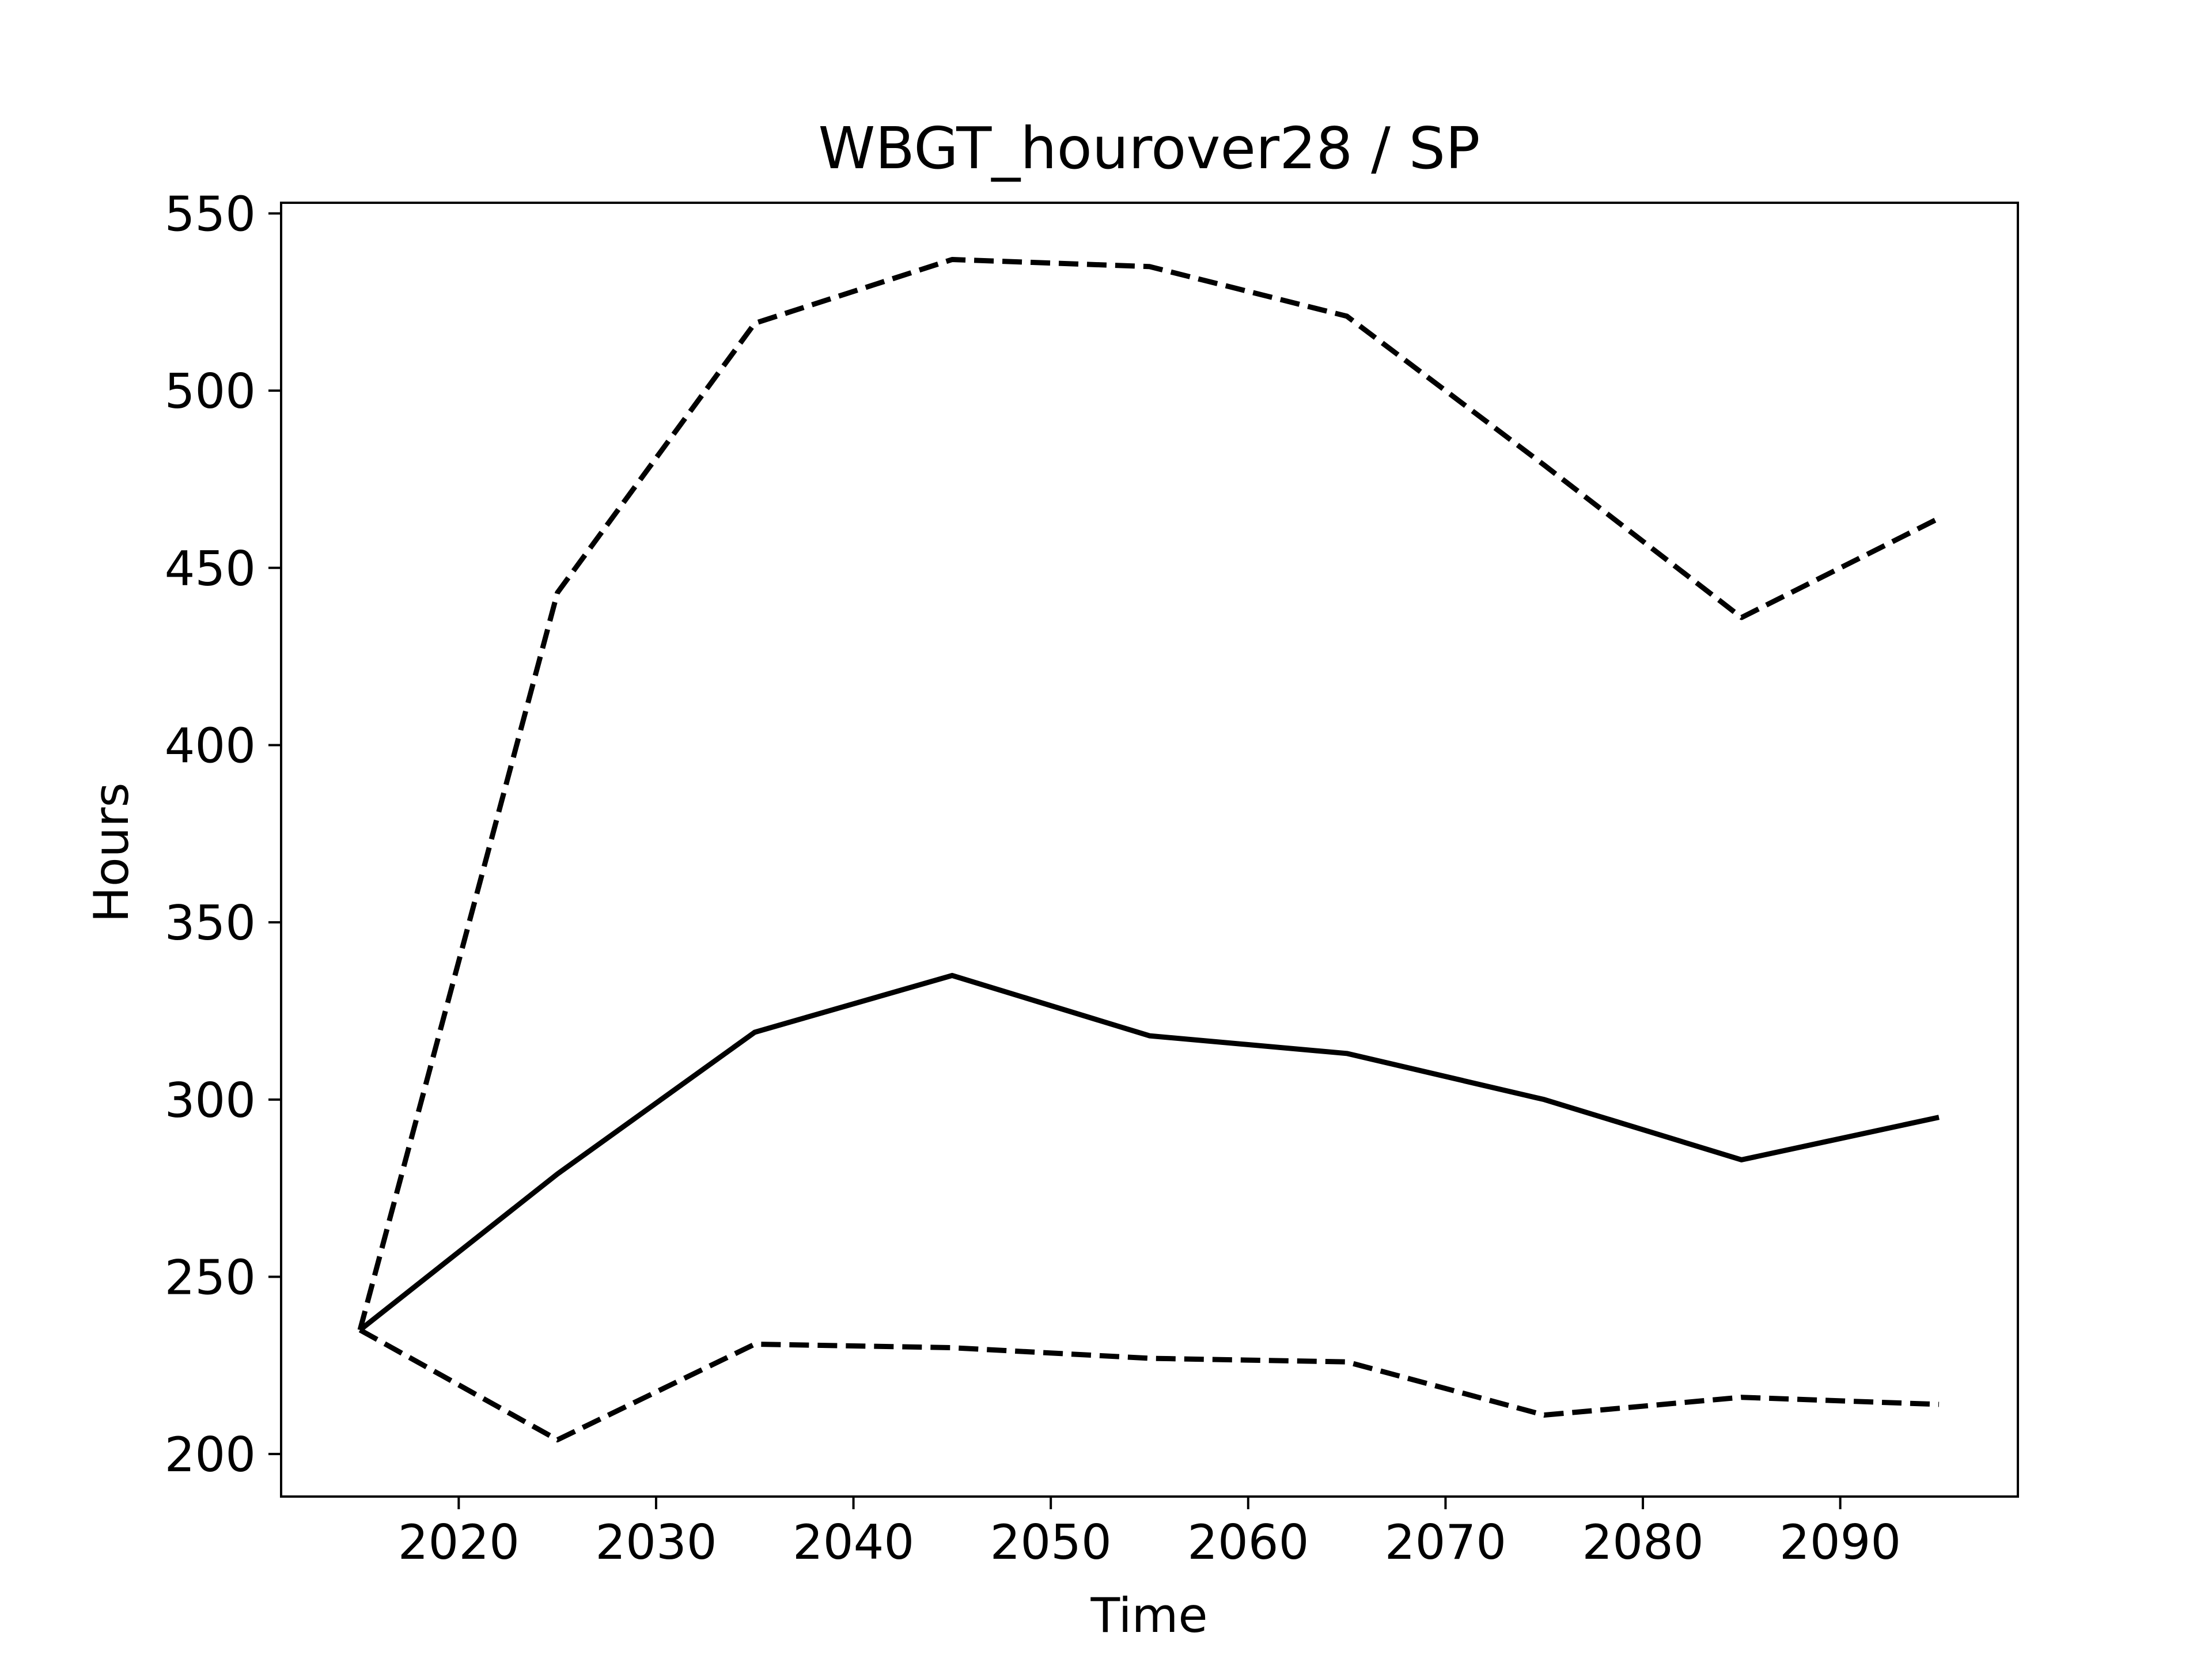 This screenshot has width=2212, height=1659. What do you see at coordinates (853, 1542) in the screenshot?
I see `x-tick-label: 2040` at bounding box center [853, 1542].